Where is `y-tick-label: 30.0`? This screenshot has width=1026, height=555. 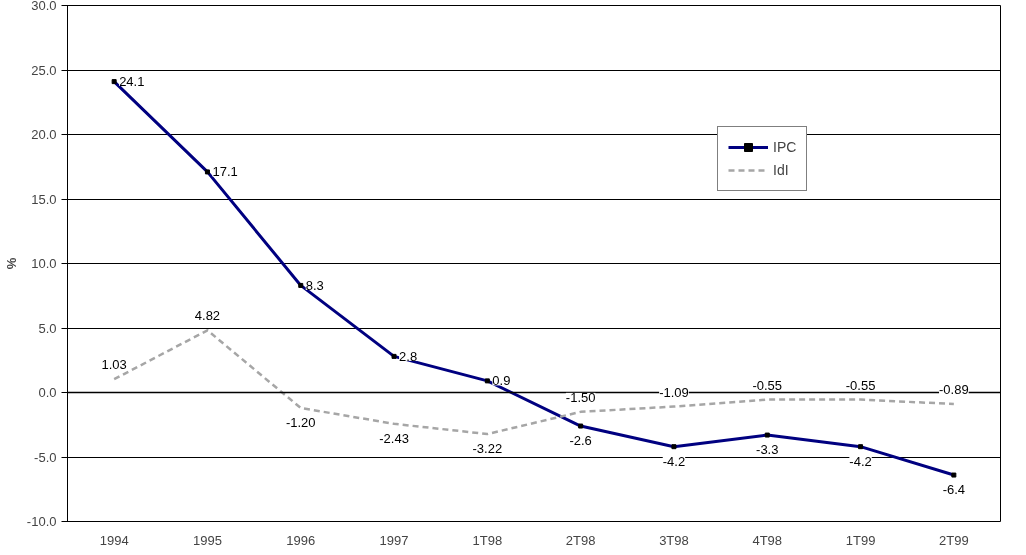
y-tick-label: 30.0 is located at coordinates (44, 6).